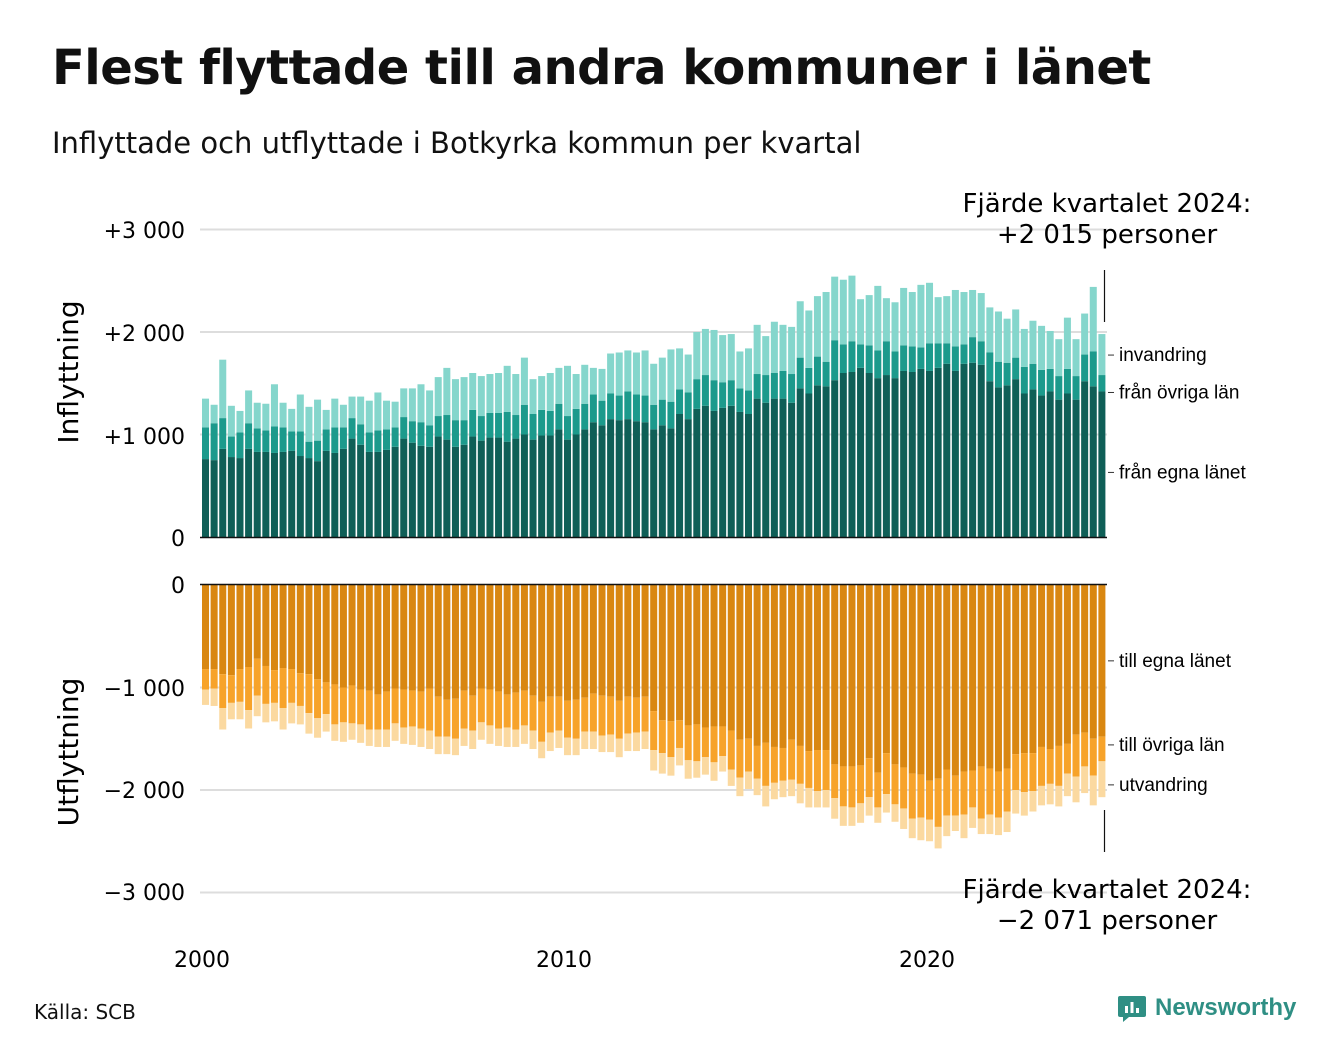  I want to click on brand-logo: Newsworthy, so click(1206, 1008).